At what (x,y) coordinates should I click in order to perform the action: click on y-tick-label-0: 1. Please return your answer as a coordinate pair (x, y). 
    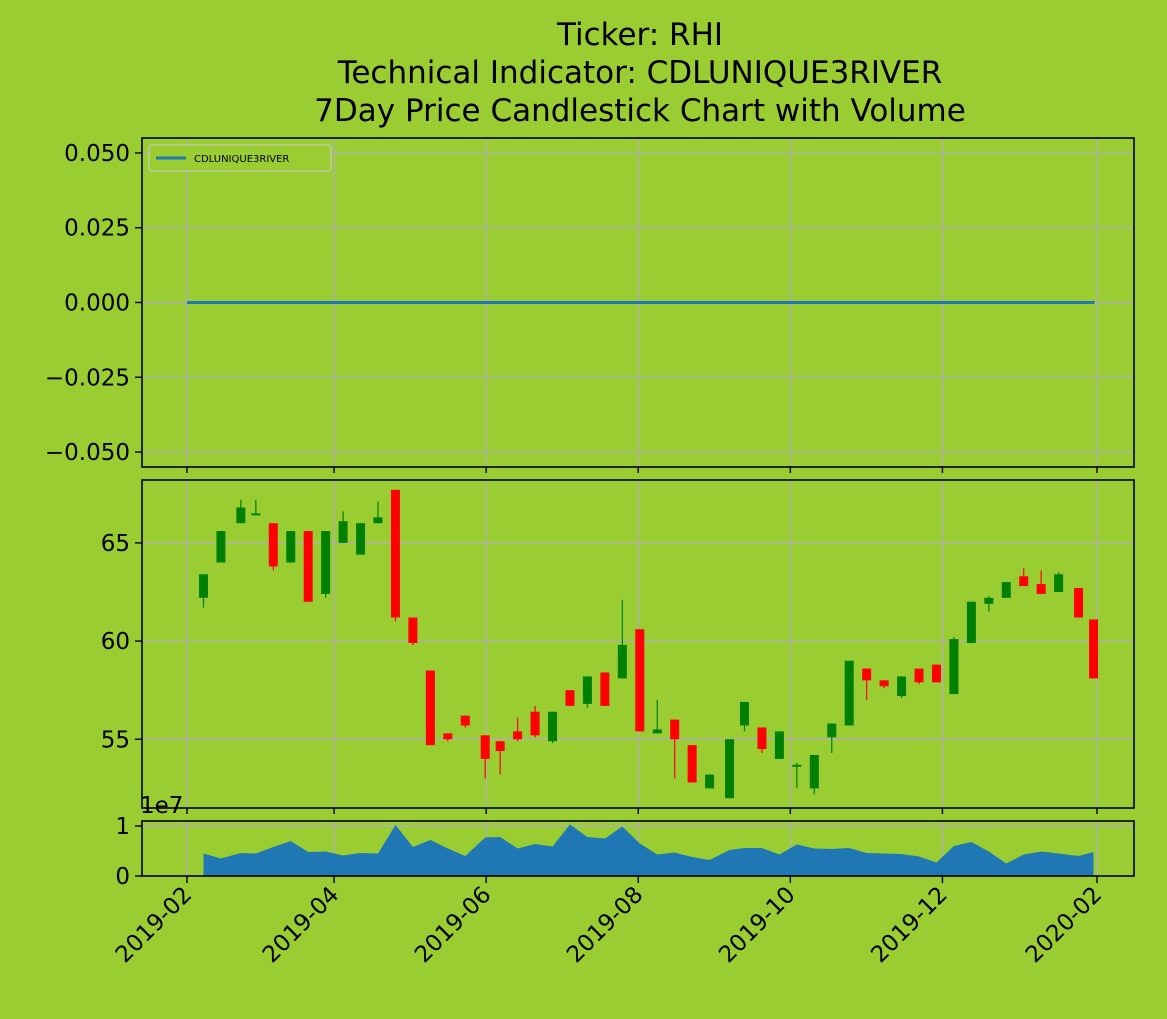
    Looking at the image, I should click on (122, 827).